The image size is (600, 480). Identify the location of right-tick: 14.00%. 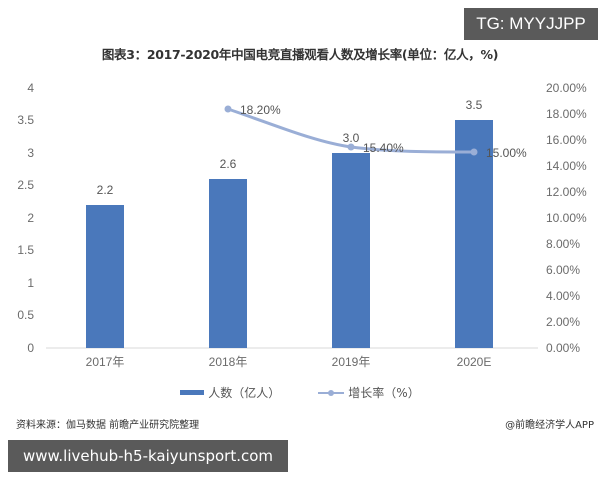
(566, 166).